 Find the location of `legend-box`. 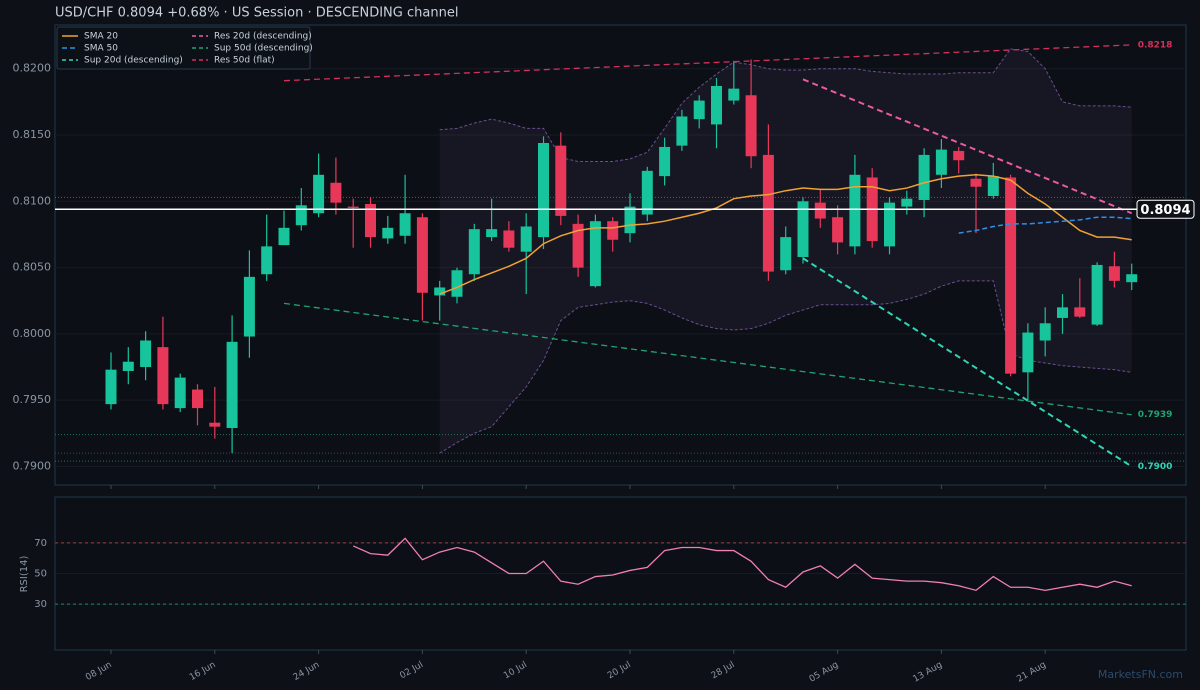

legend-box is located at coordinates (183, 48).